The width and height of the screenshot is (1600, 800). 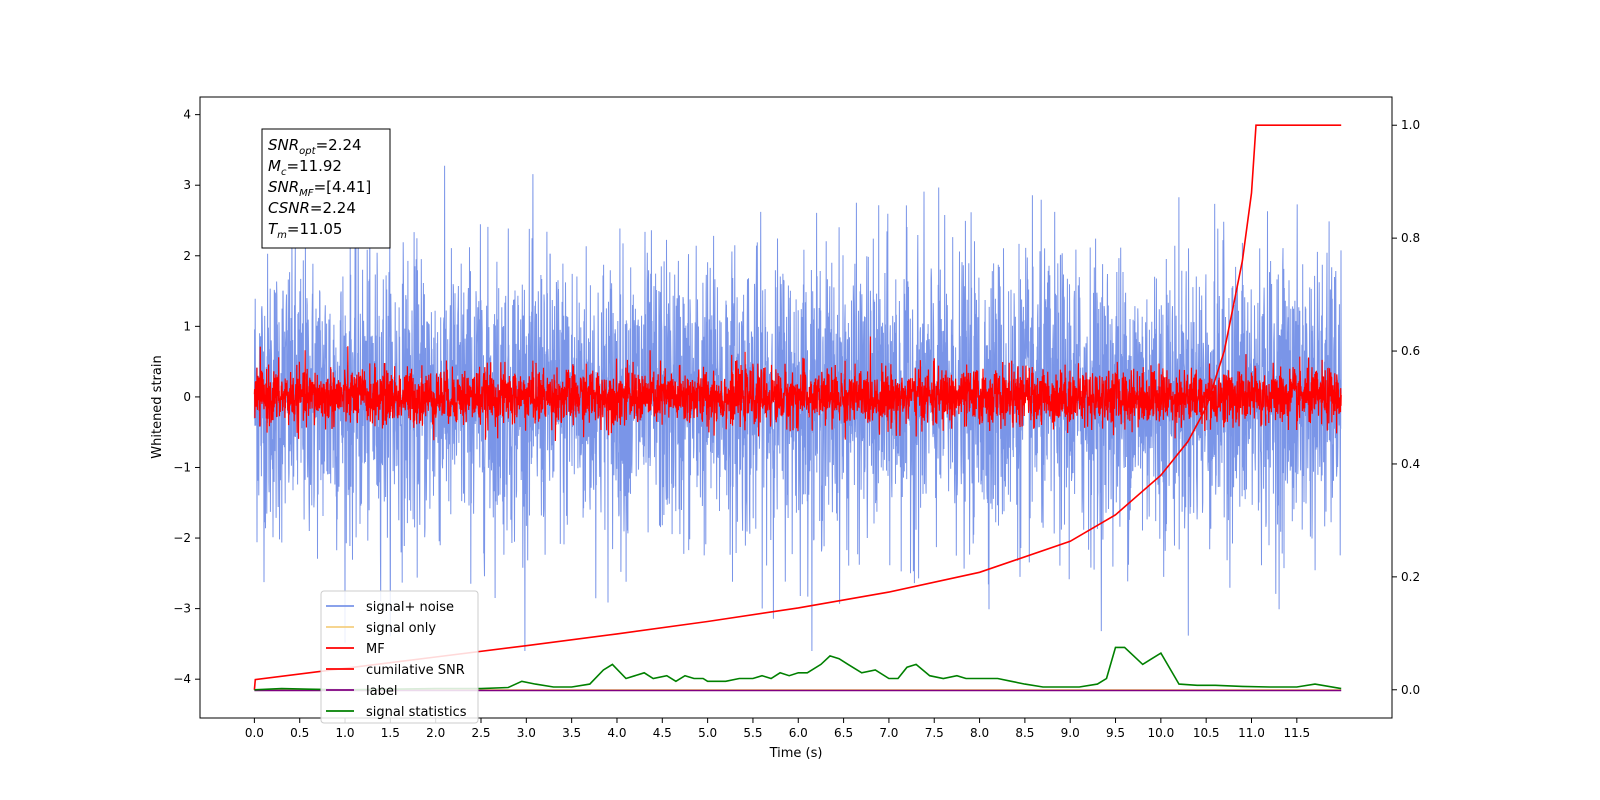 I want to click on x-tick-label: 9.0, so click(x=1070, y=733).